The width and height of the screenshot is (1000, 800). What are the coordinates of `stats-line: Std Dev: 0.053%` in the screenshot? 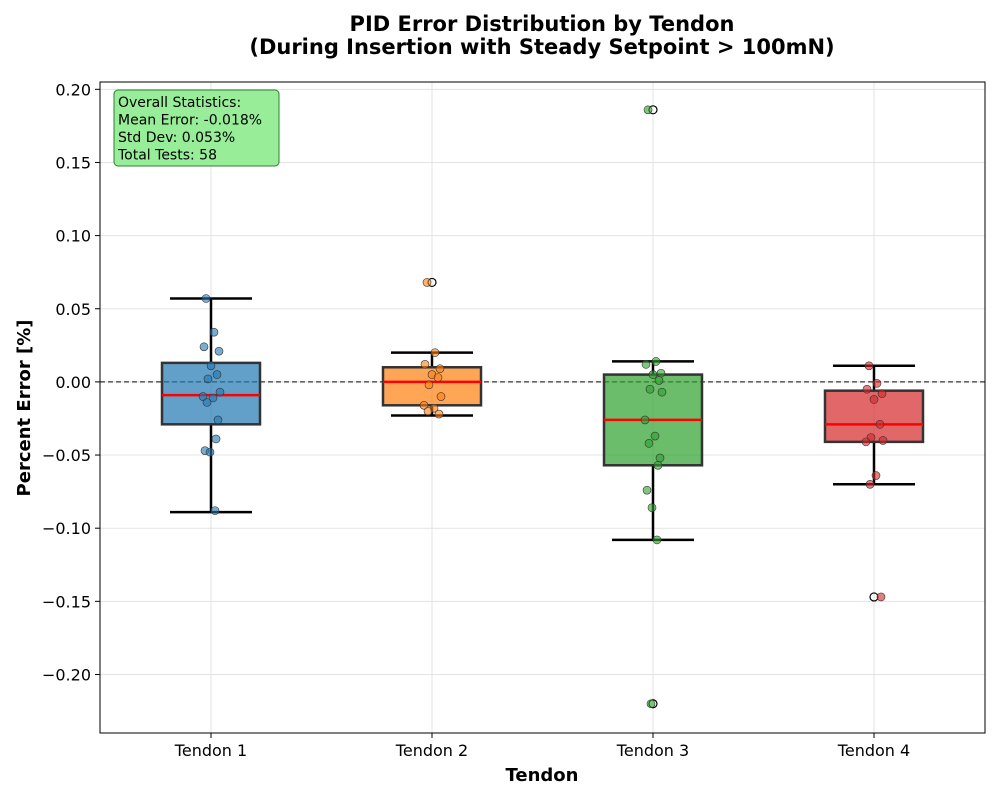 It's located at (176, 138).